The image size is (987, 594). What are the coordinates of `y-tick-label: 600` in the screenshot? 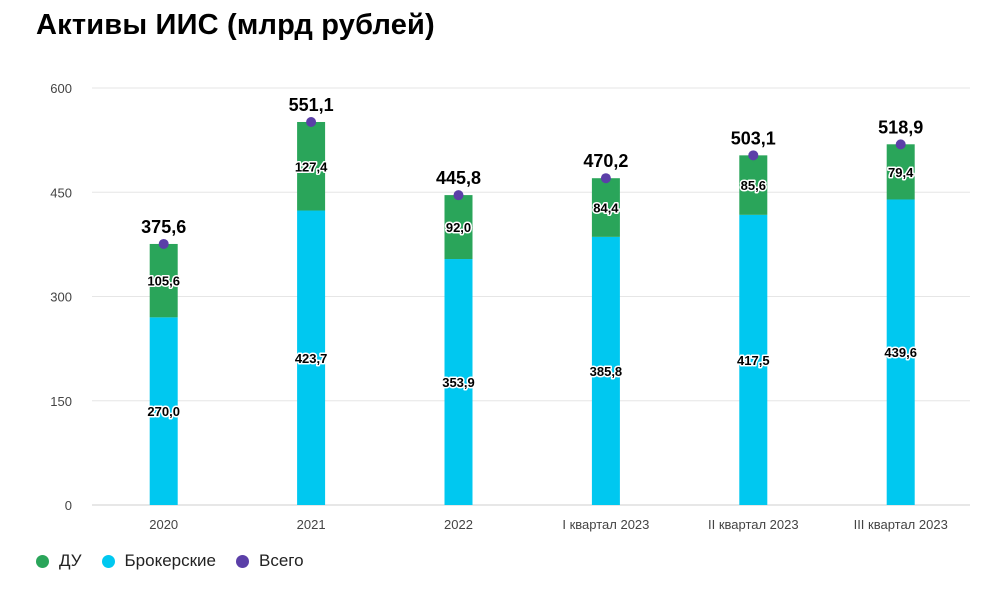 It's located at (61, 88).